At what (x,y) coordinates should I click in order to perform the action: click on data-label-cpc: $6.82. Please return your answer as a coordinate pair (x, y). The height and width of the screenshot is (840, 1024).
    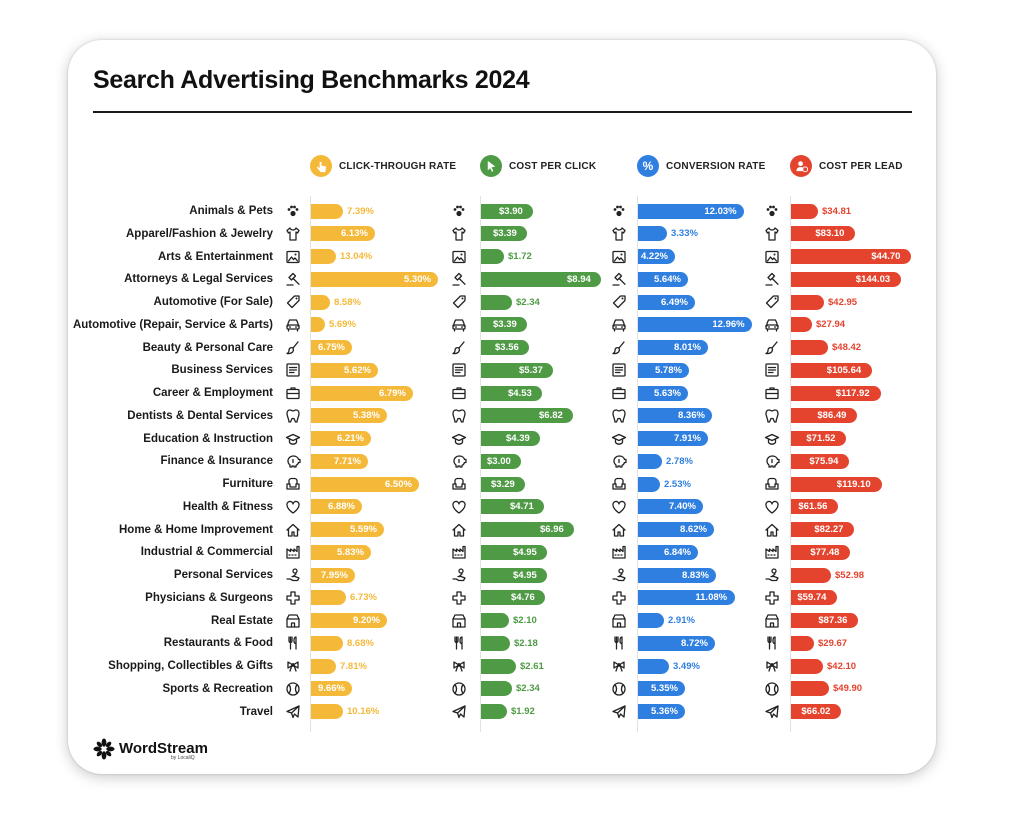
    Looking at the image, I should click on (551, 416).